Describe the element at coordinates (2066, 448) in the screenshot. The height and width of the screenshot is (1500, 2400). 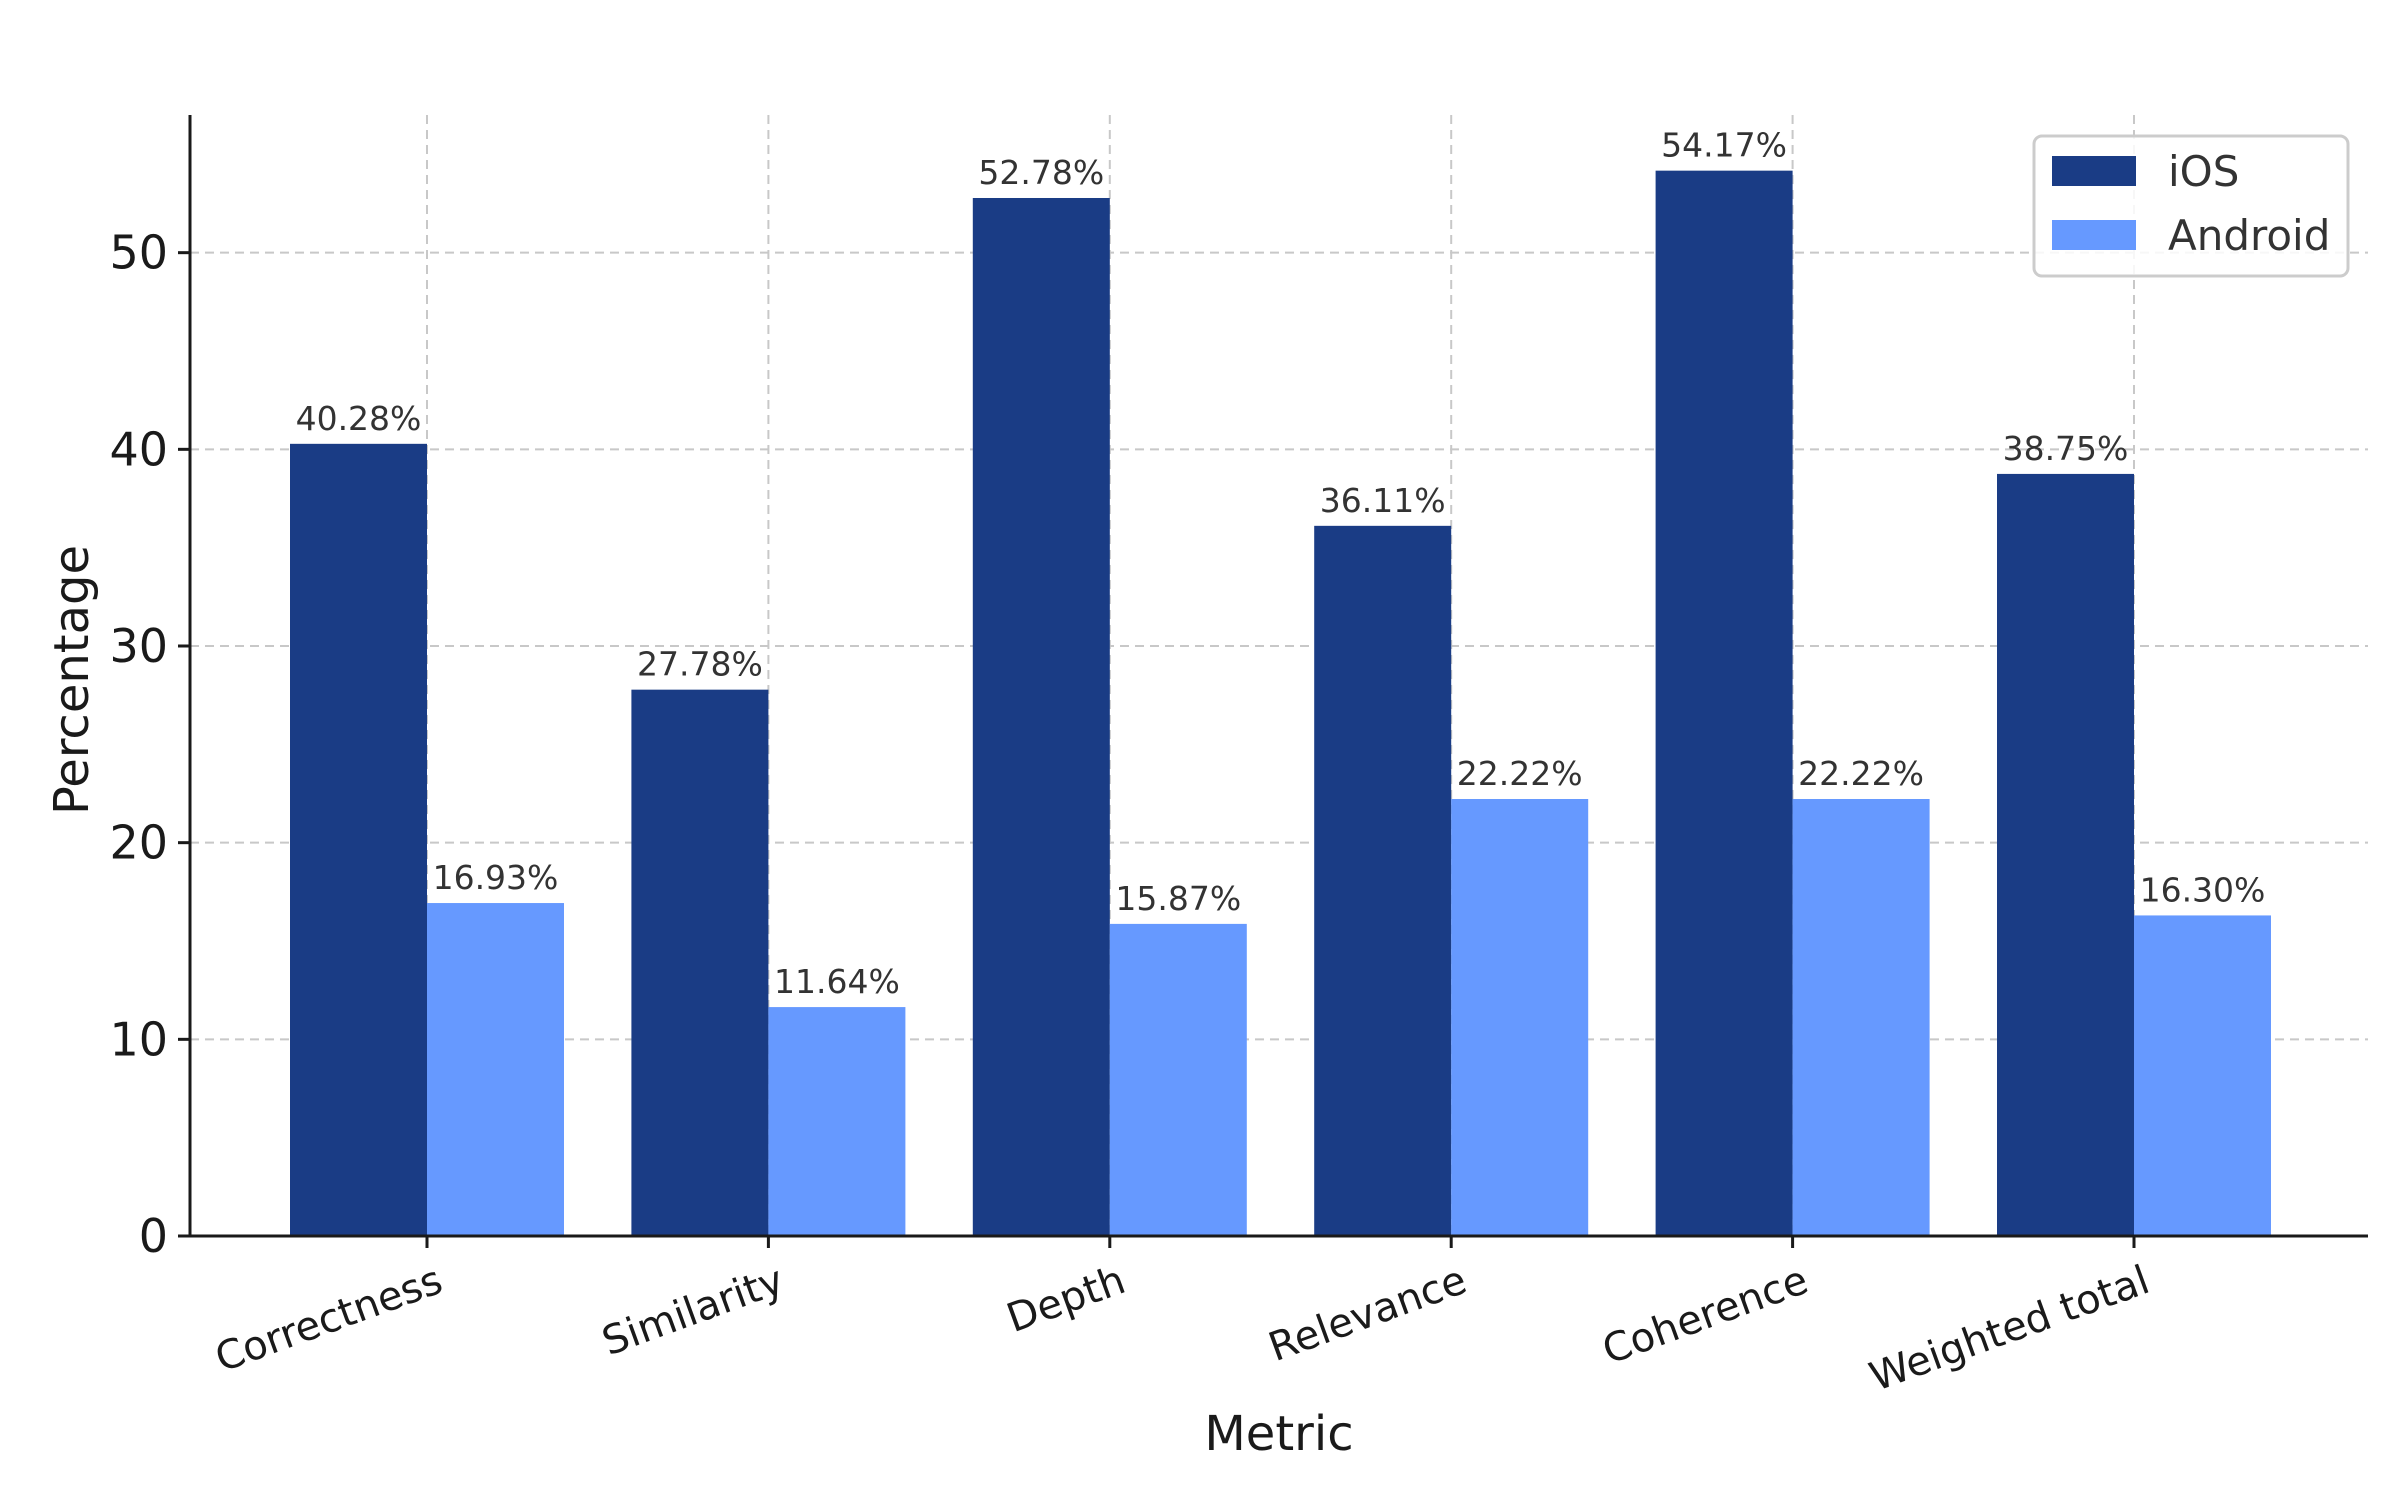
I see `data-label-ios: 38.75%` at that location.